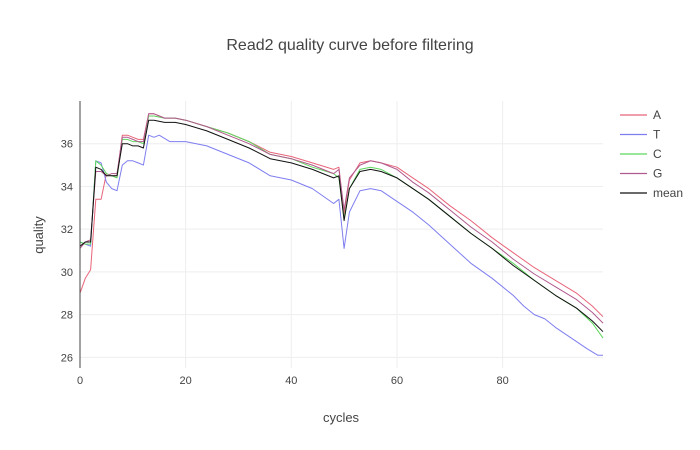 The width and height of the screenshot is (700, 450). I want to click on y-tick-label: 34, so click(67, 187).